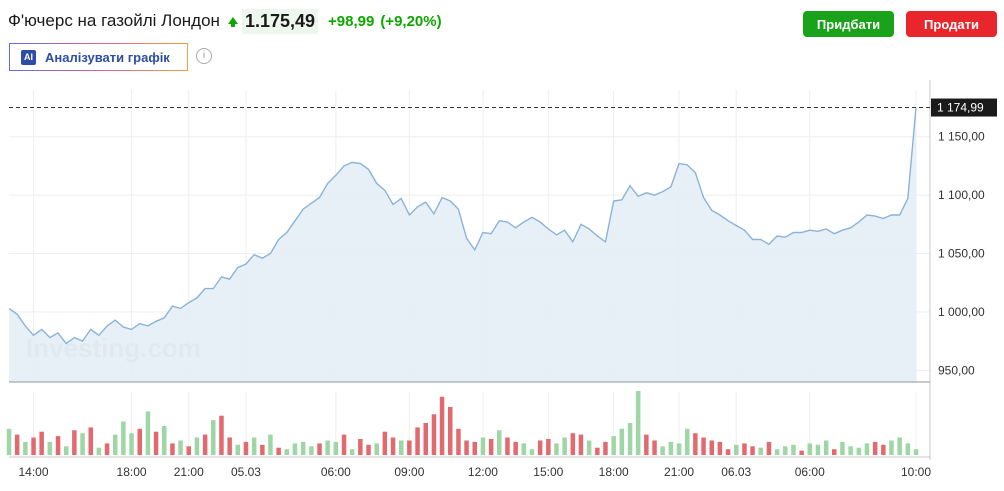 The height and width of the screenshot is (491, 1004). I want to click on sell-button: Продати, so click(951, 24).